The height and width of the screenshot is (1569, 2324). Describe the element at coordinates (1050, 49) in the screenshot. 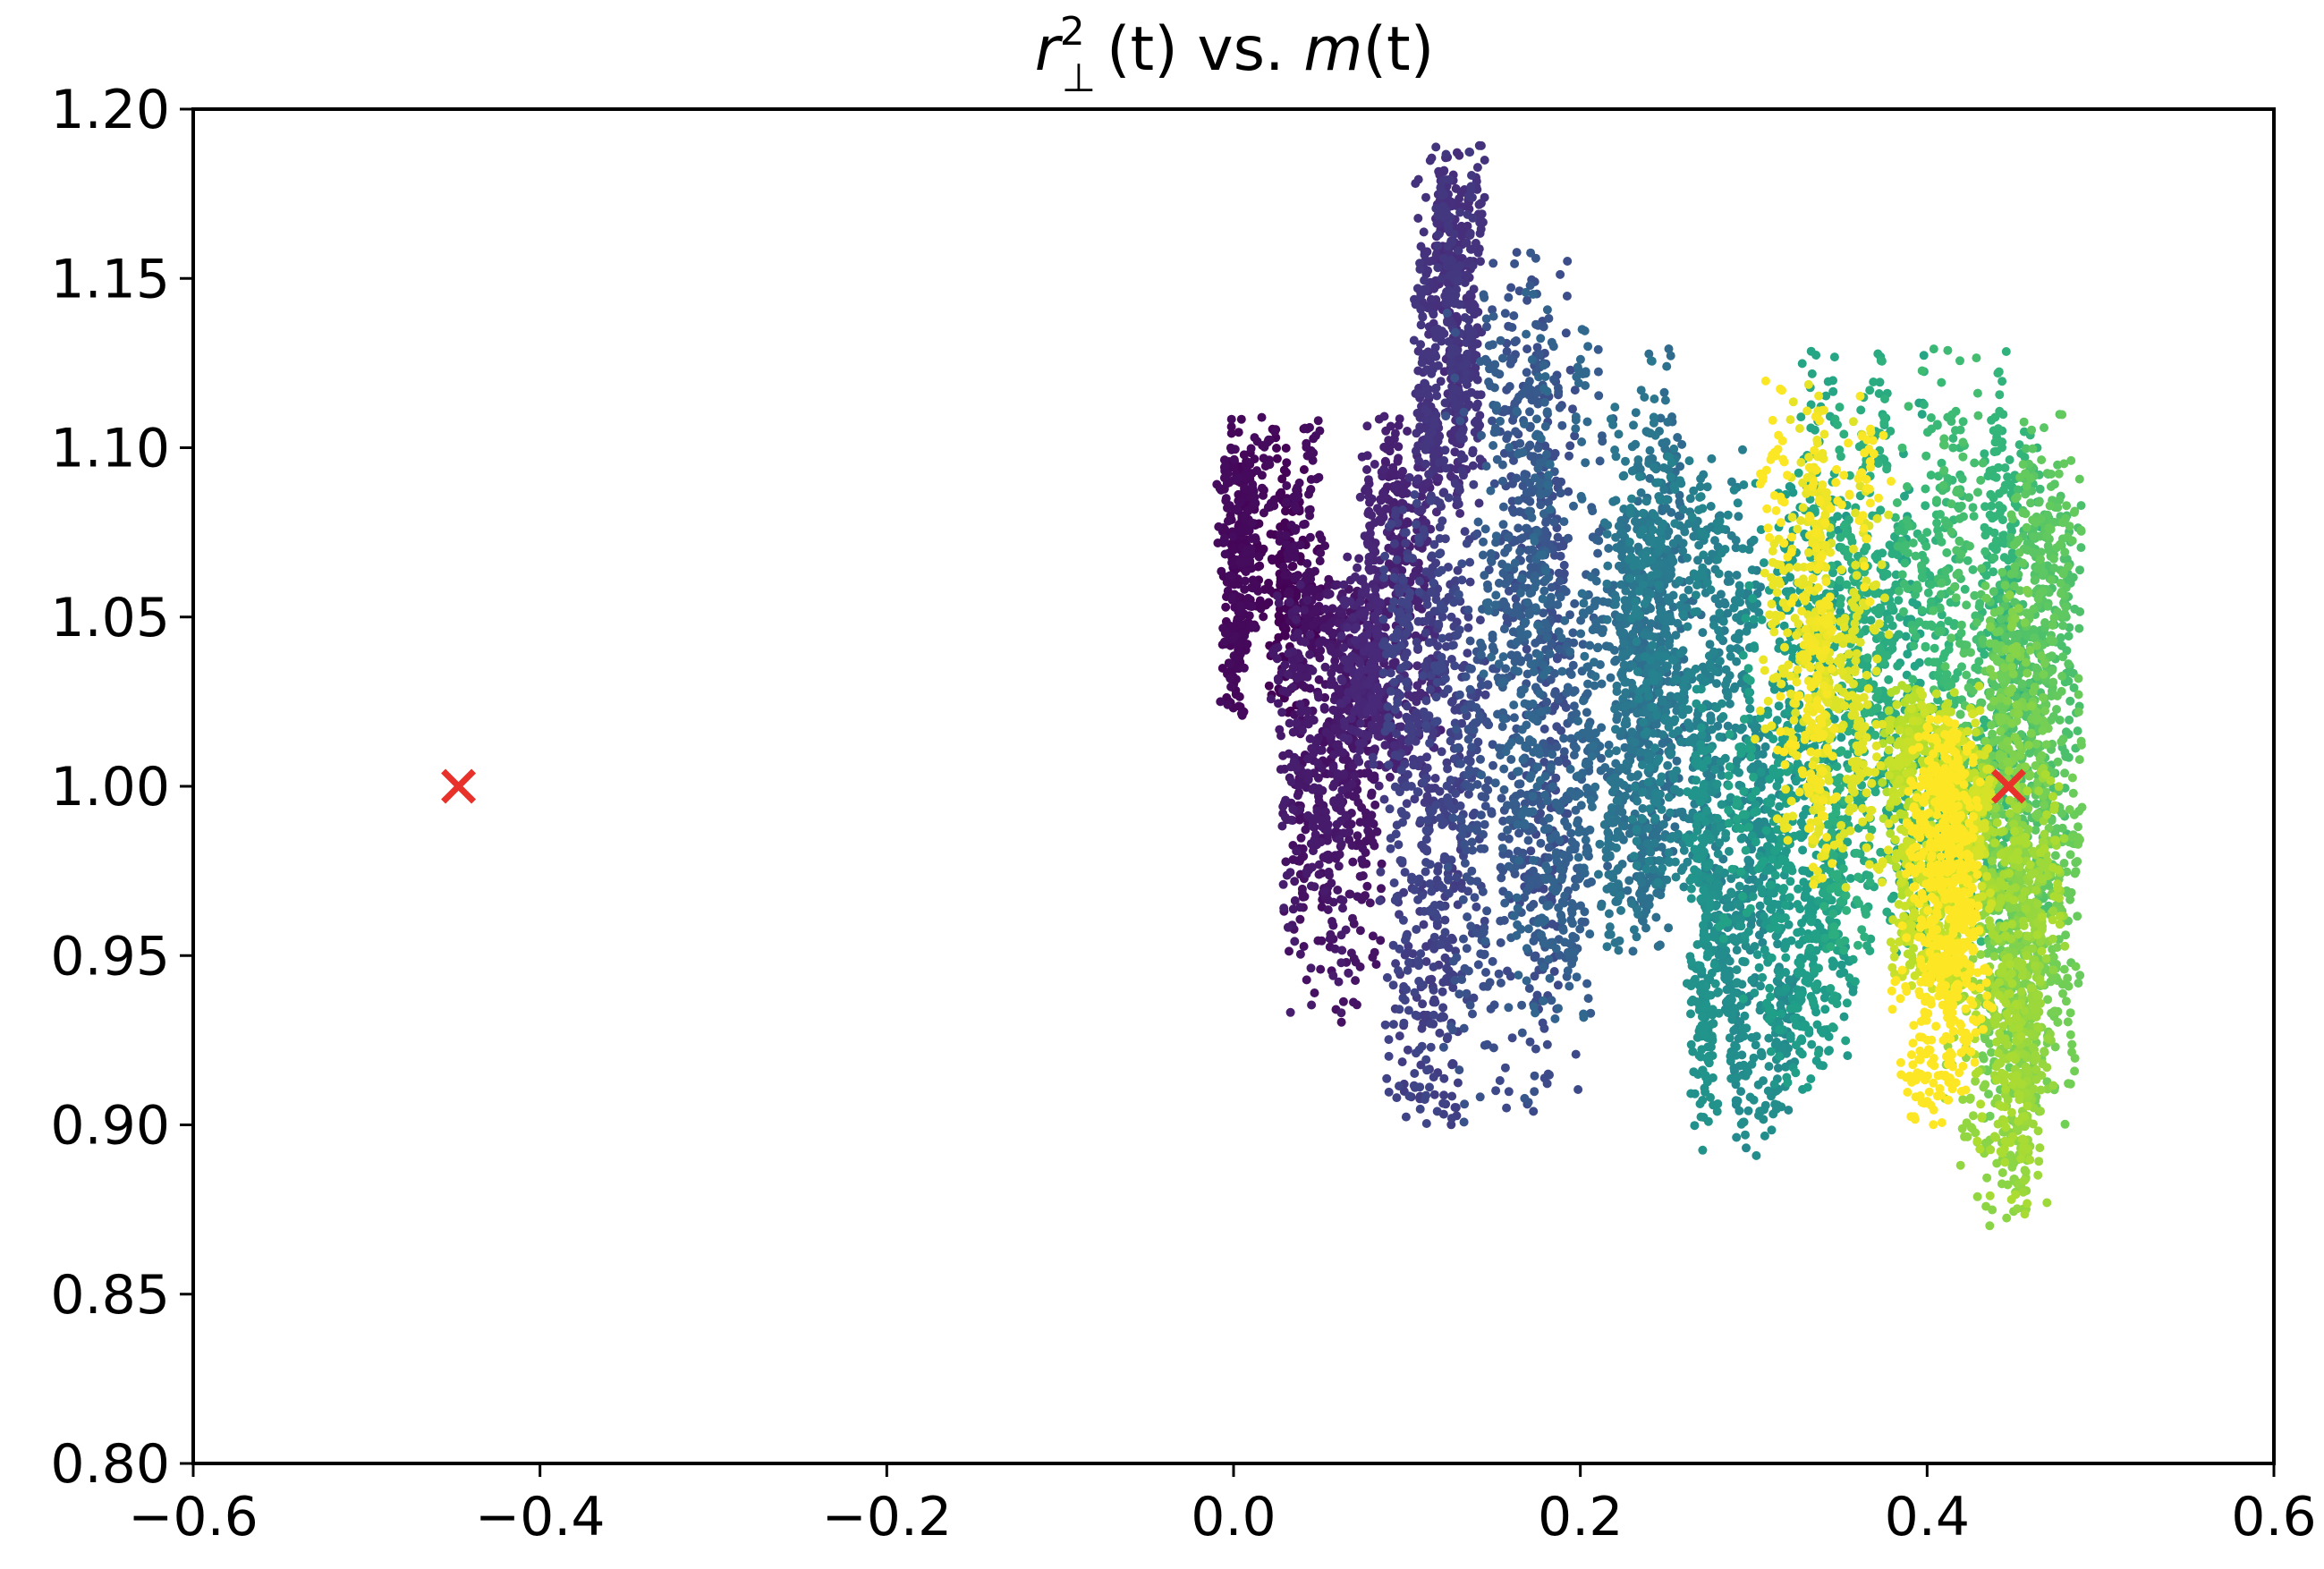

I see `title-r: r` at that location.